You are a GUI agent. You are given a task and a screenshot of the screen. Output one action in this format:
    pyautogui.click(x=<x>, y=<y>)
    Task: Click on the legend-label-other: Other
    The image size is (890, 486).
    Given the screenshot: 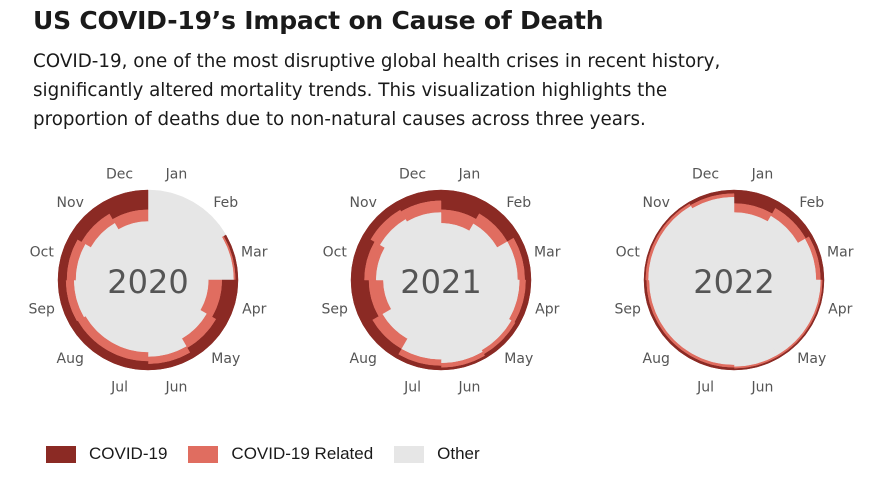 What is the action you would take?
    pyautogui.click(x=458, y=453)
    